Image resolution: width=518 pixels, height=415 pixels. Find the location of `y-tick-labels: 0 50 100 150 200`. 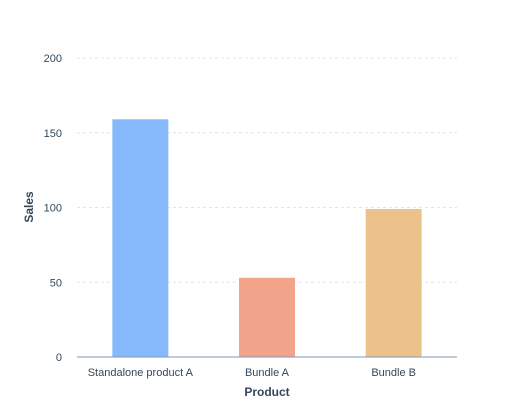

y-tick-labels: 0 50 100 150 200 is located at coordinates (53, 208).